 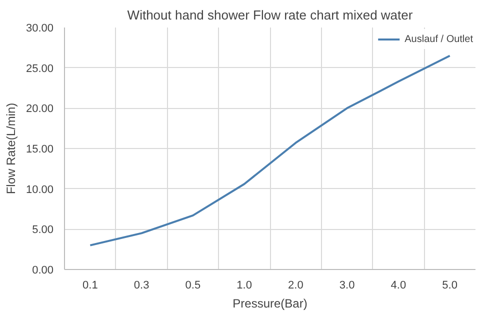 I want to click on legend-label: Auslauf / Outlet, so click(x=438, y=39).